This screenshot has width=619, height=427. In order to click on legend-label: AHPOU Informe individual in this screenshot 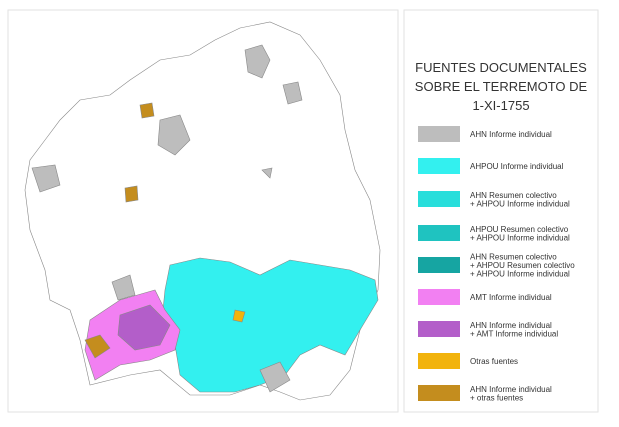, I will do `click(517, 166)`.